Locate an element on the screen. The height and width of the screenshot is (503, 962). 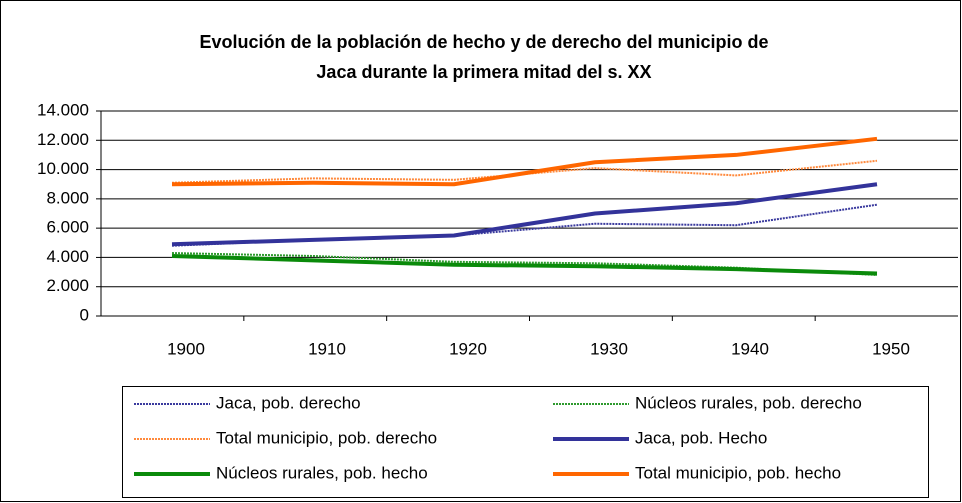
y-tick-label: 4.000 is located at coordinates (67, 256).